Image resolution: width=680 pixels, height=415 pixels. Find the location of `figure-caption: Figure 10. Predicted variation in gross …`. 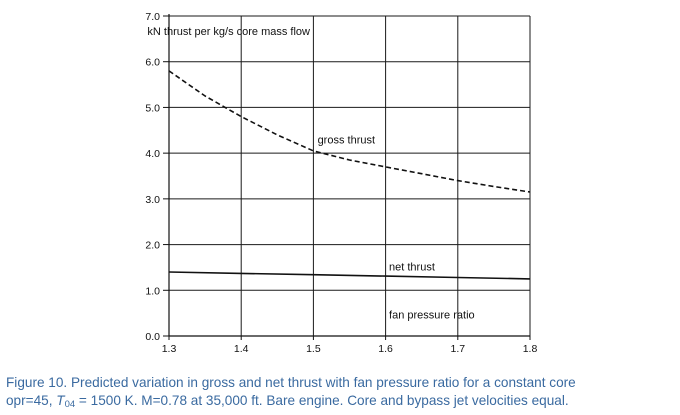

figure-caption: Figure 10. Predicted variation in gross … is located at coordinates (340, 392).